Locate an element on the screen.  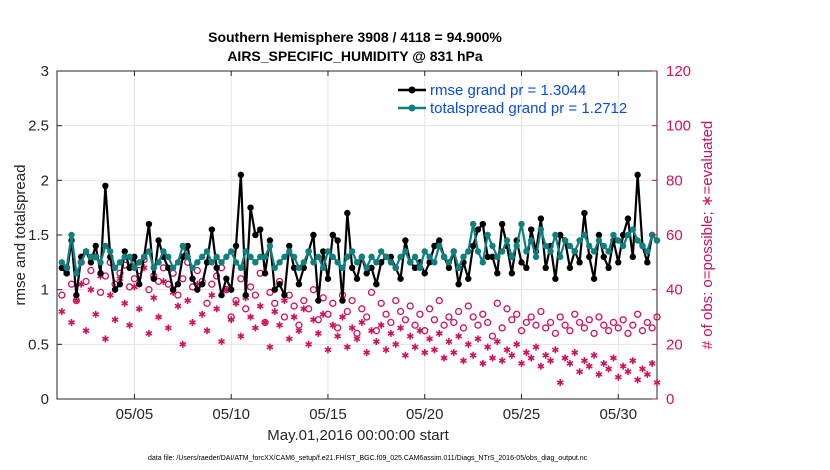
y-tick-label: 0.5 is located at coordinates (38, 344).